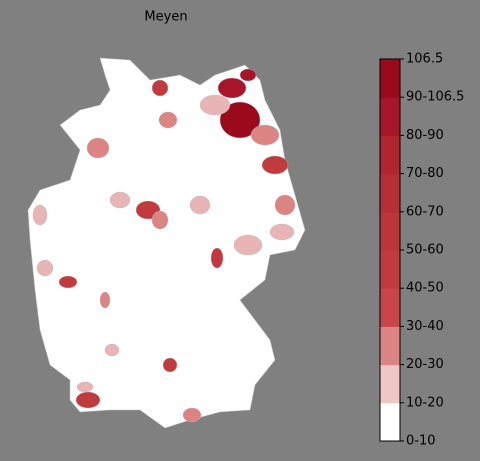 This screenshot has width=480, height=461. What do you see at coordinates (424, 59) in the screenshot?
I see `colorbar-label: 106.5` at bounding box center [424, 59].